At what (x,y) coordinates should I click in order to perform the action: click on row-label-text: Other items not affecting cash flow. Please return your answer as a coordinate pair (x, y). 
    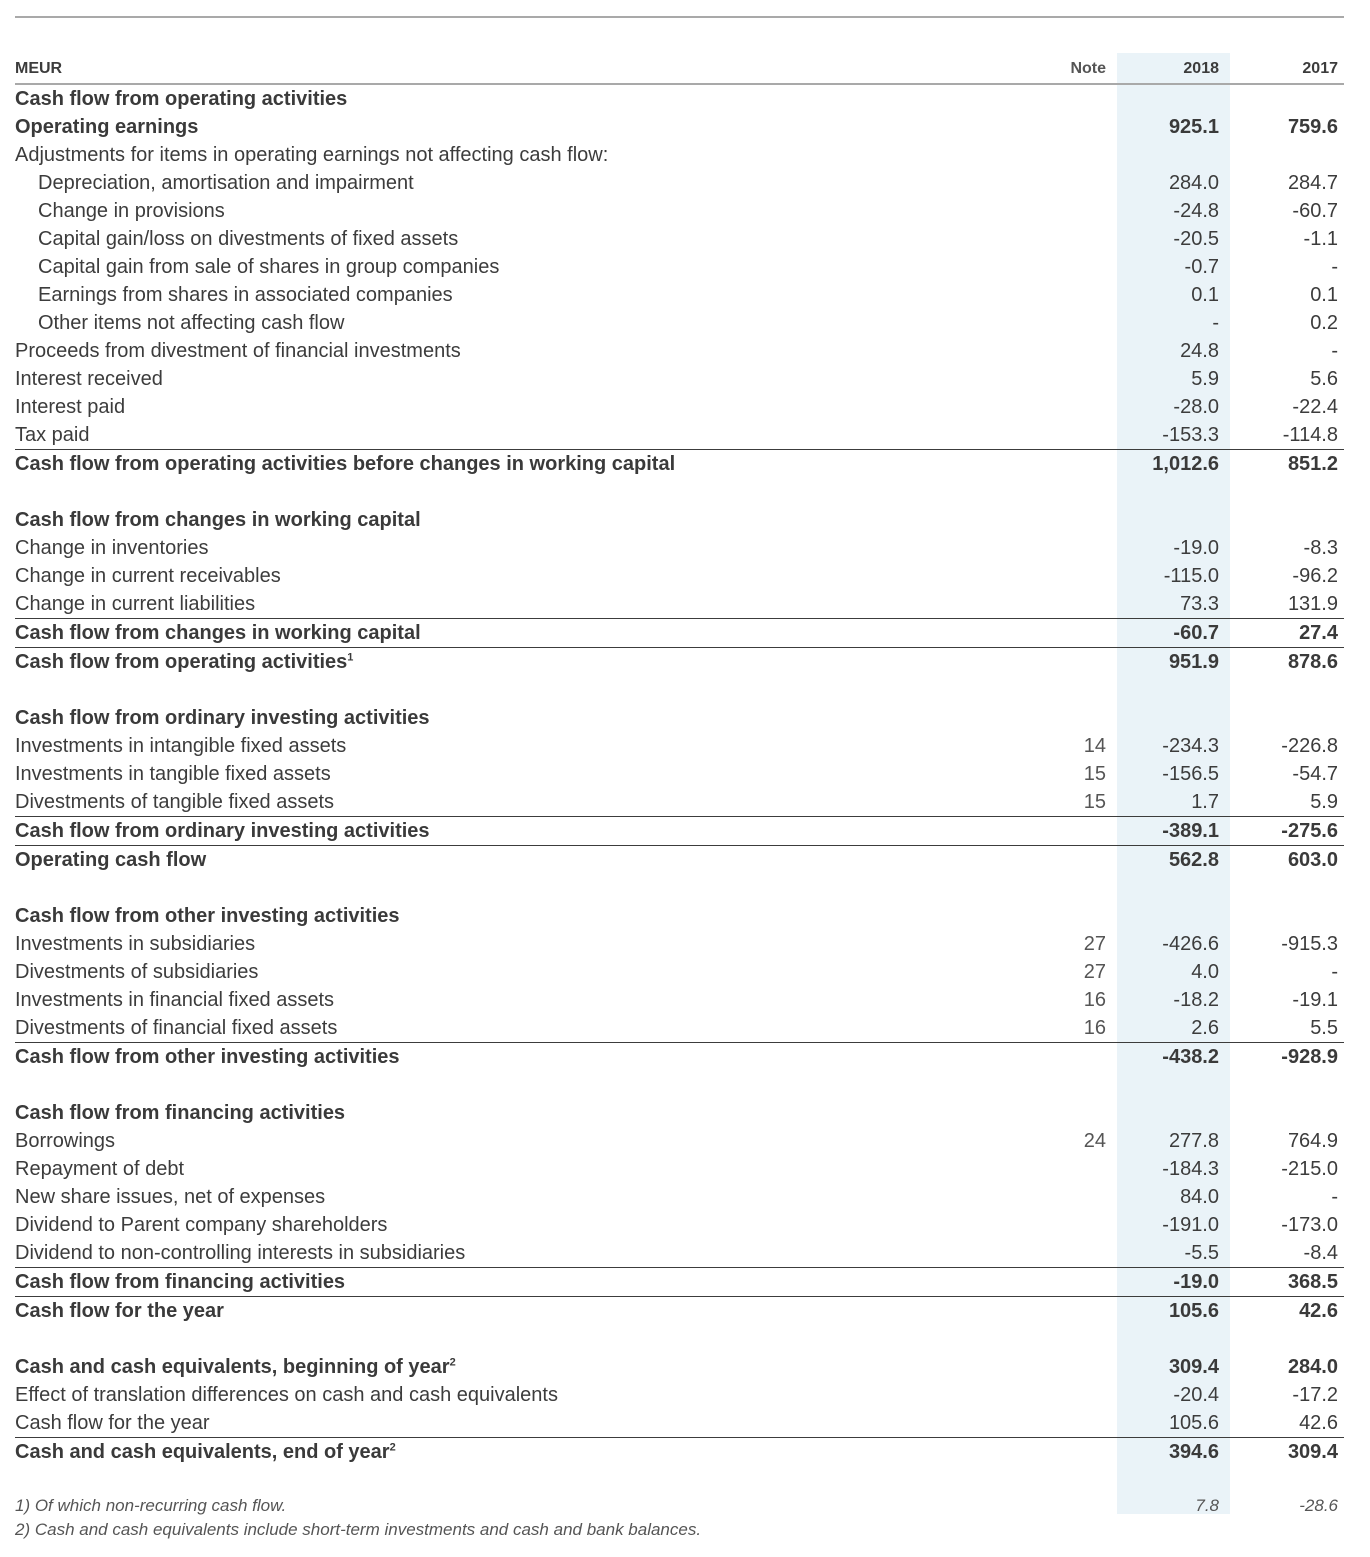
    Looking at the image, I should click on (191, 323).